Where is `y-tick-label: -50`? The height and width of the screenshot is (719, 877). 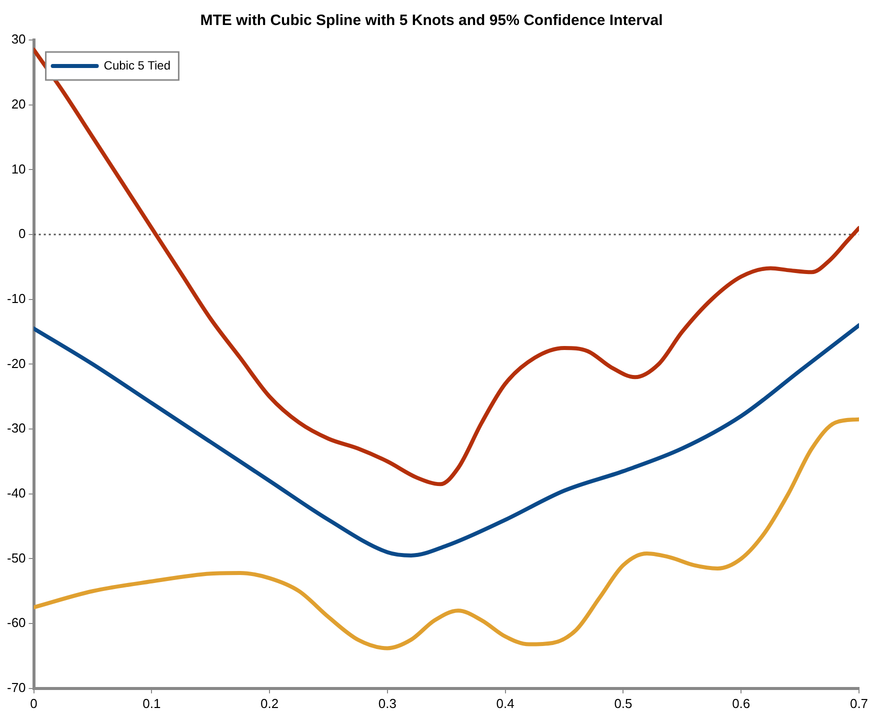
y-tick-label: -50 is located at coordinates (16, 558).